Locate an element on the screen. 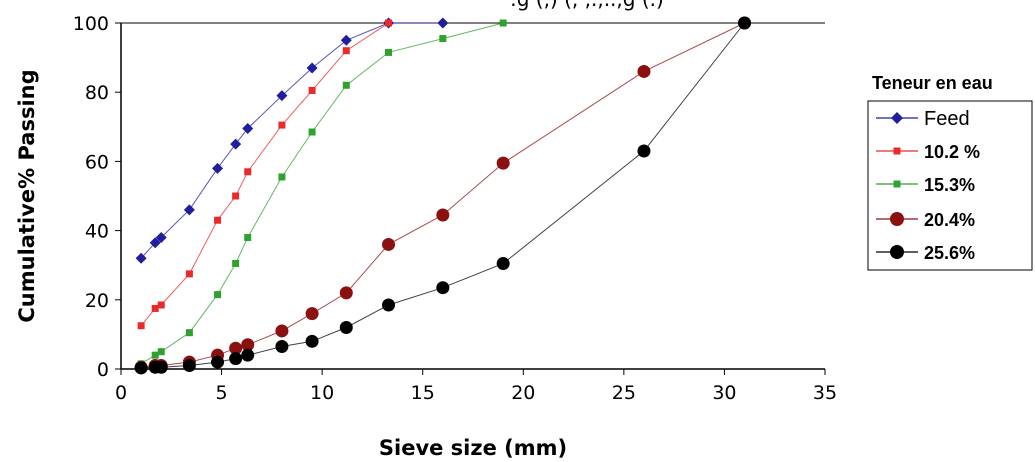 The width and height of the screenshot is (1035, 462). chart-top-fragment: :g (,) (, ,.,..,g (.) is located at coordinates (587, 5).